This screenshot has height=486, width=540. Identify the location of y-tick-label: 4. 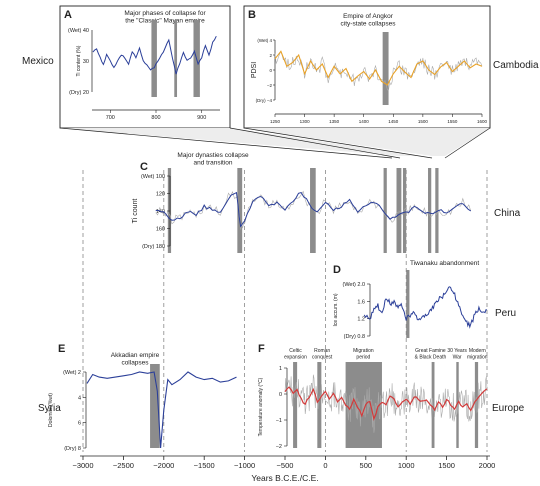
(79, 398).